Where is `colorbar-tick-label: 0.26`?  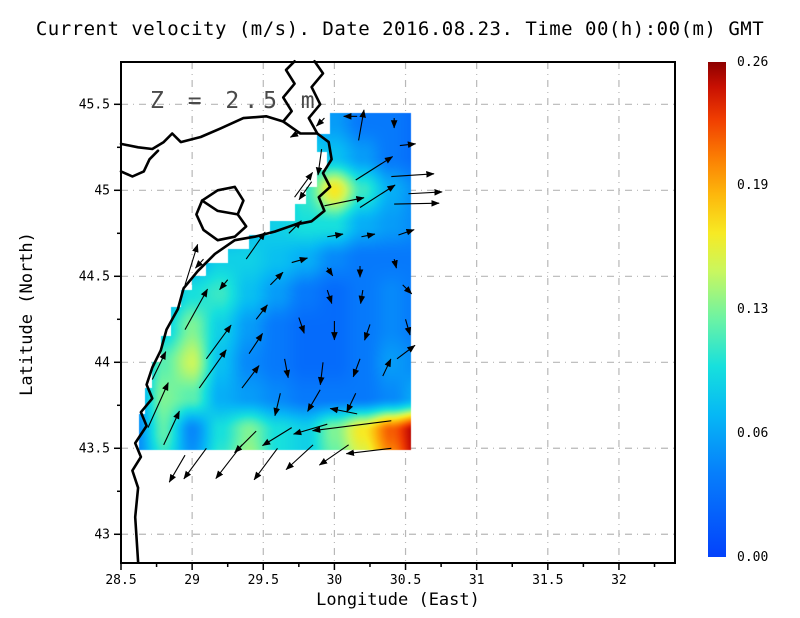
colorbar-tick-label: 0.26 is located at coordinates (753, 62).